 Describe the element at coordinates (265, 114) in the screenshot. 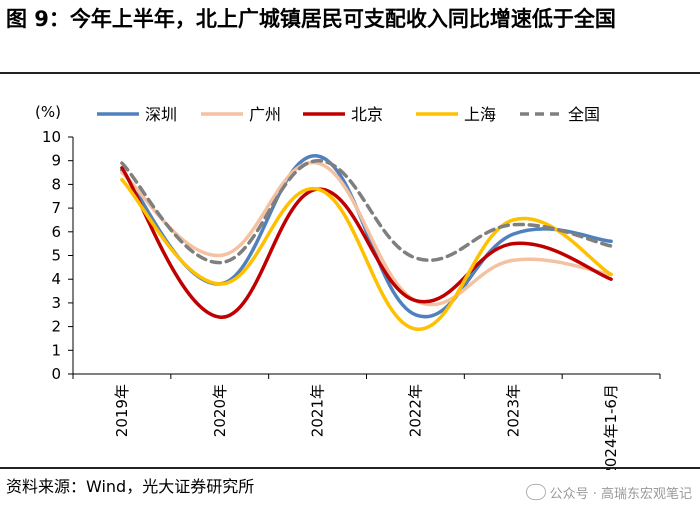

I see `legend-label: 广州` at that location.